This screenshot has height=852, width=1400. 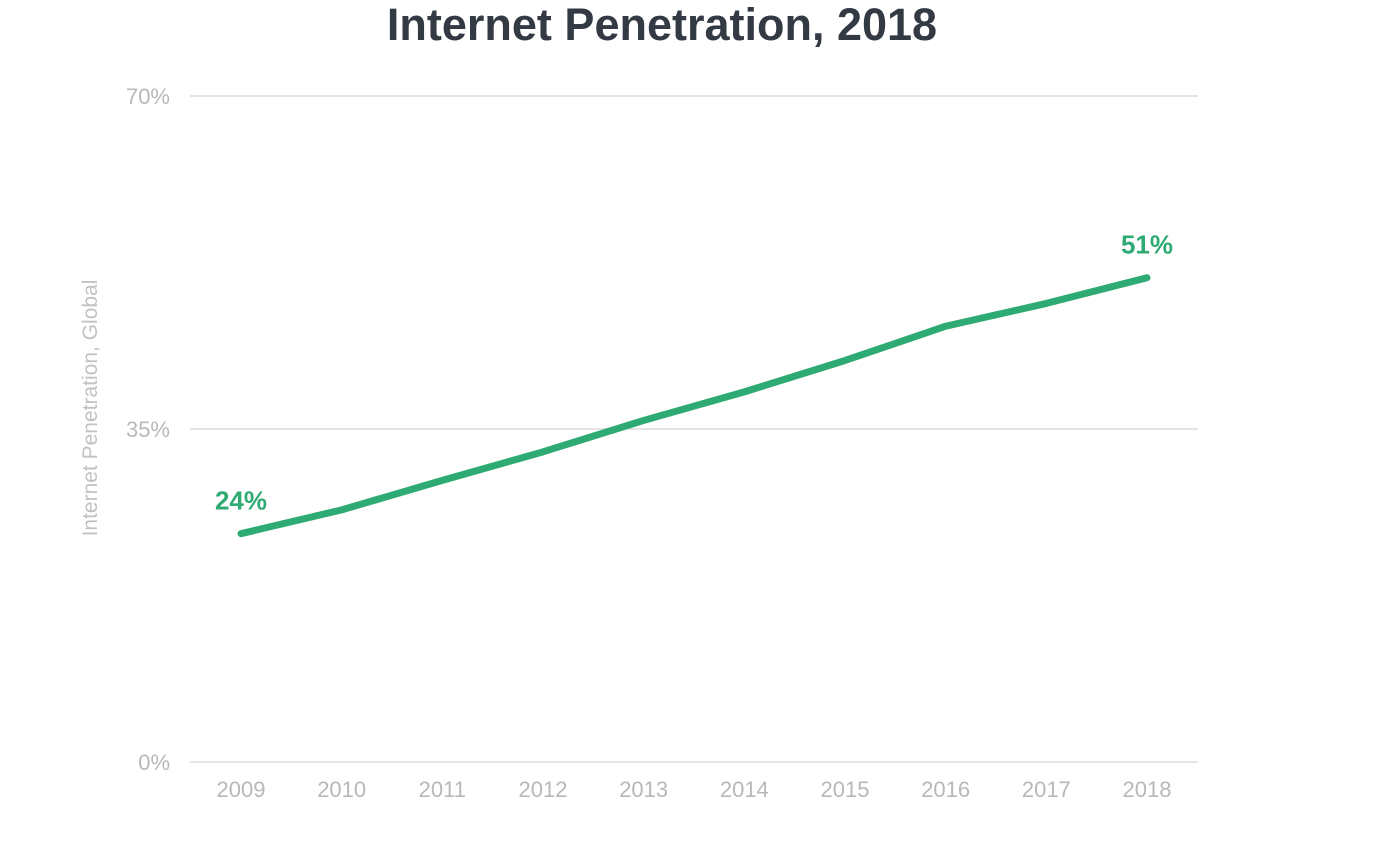 I want to click on x-tick-label: 2012, so click(x=543, y=789).